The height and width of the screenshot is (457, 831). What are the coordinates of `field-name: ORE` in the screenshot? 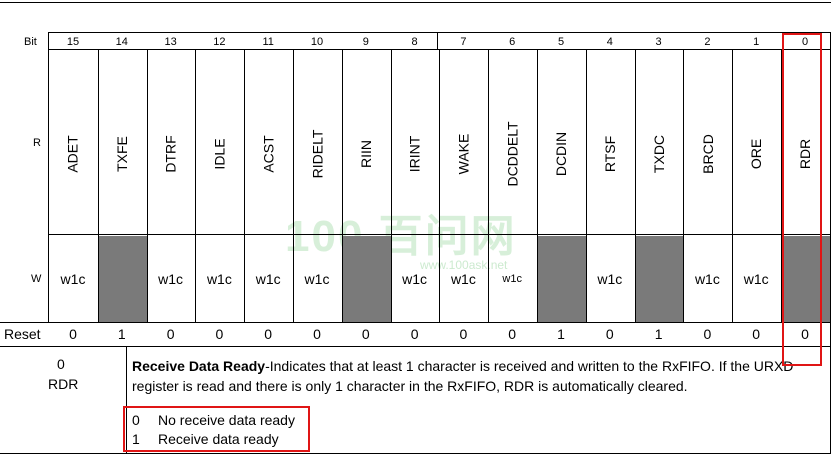 It's located at (756, 154).